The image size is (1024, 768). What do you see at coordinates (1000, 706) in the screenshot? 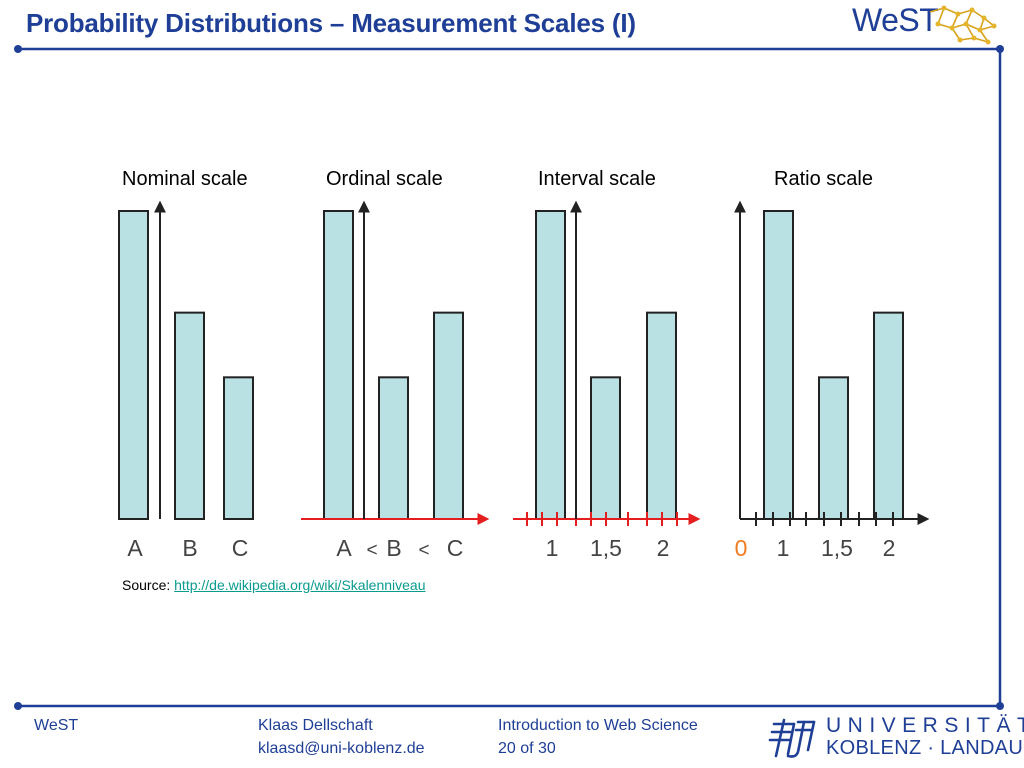
I see `bottom-right-dot` at bounding box center [1000, 706].